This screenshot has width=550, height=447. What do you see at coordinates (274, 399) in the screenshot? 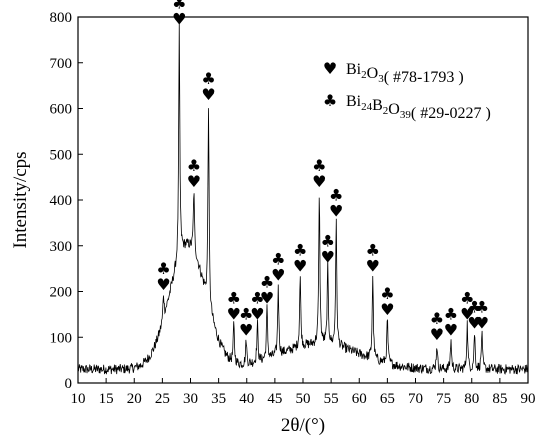
I see `x-tick-label: 45` at bounding box center [274, 399].